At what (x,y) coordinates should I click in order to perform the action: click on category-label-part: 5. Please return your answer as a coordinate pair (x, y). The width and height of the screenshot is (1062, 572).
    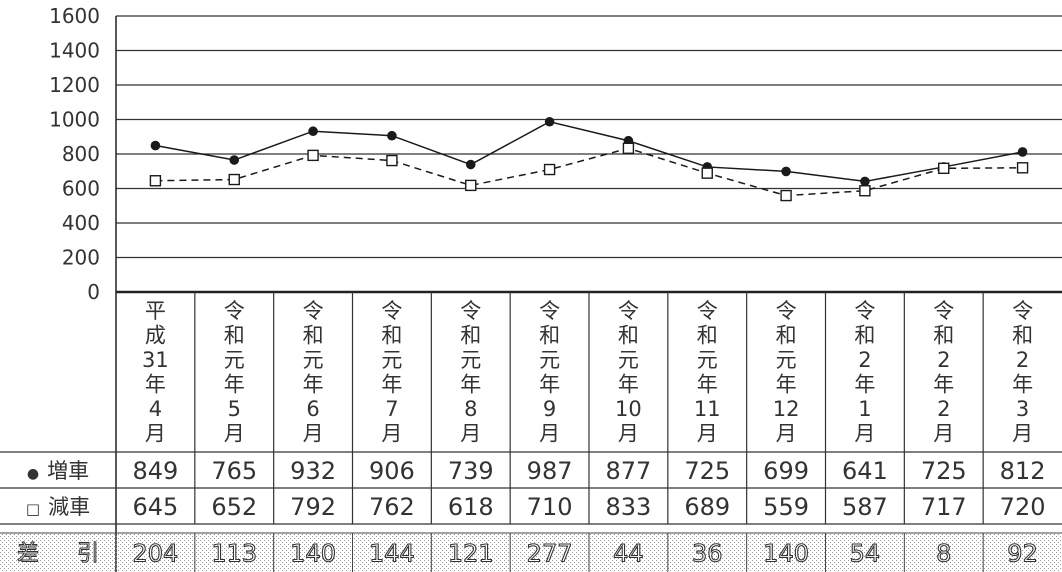
    Looking at the image, I should click on (234, 409).